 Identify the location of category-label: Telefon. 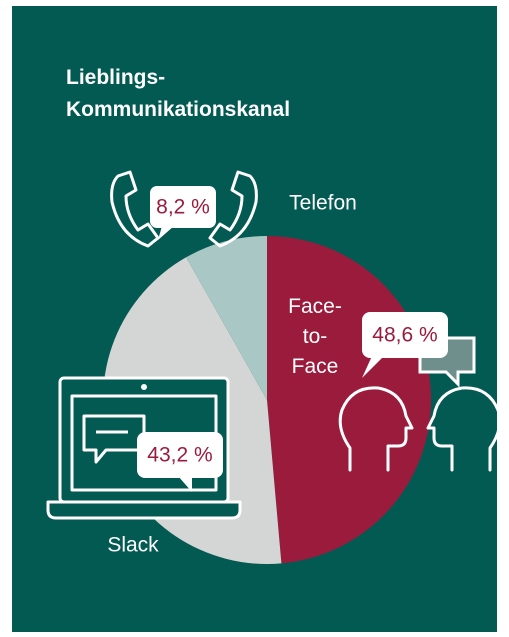
(323, 203).